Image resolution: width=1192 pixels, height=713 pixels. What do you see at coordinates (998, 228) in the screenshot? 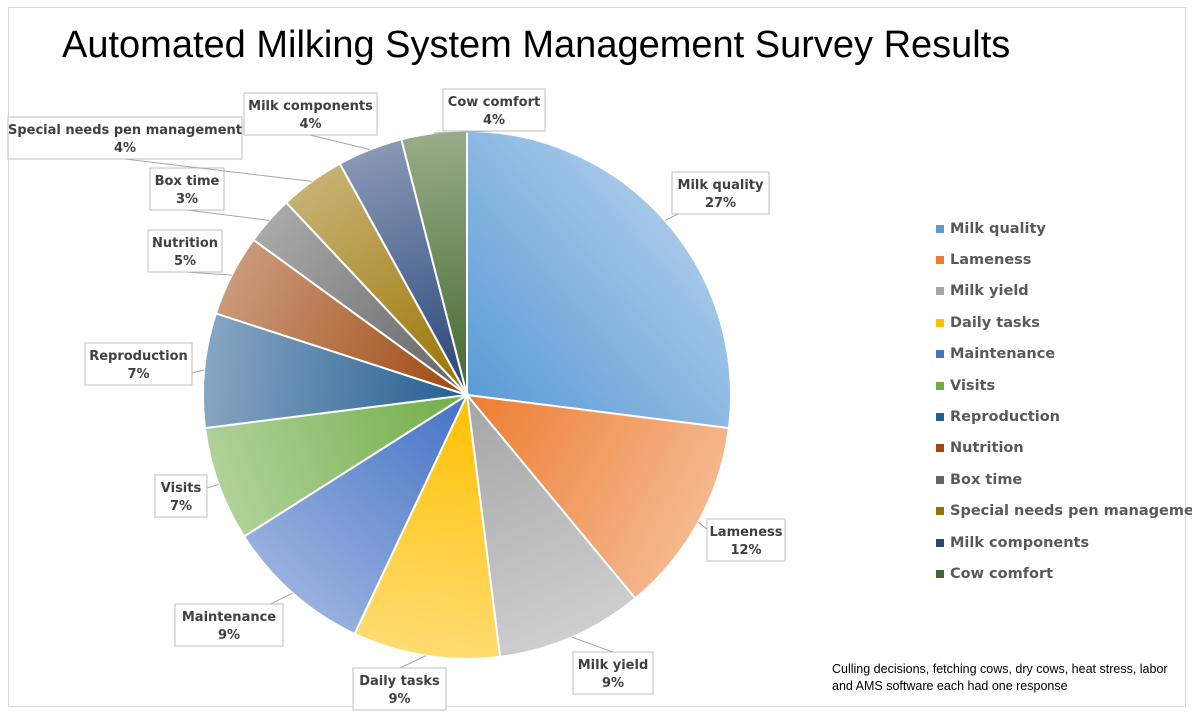
I see `legend-label: Milk quality` at bounding box center [998, 228].